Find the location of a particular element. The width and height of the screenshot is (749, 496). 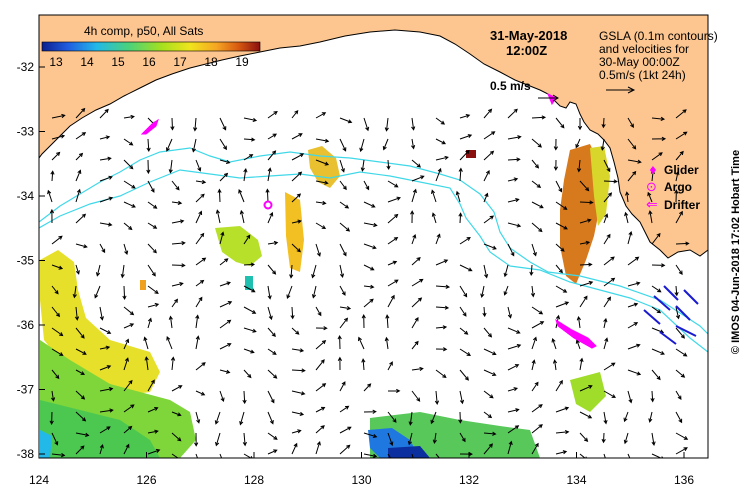

strong-current-vector is located at coordinates (652, 317).